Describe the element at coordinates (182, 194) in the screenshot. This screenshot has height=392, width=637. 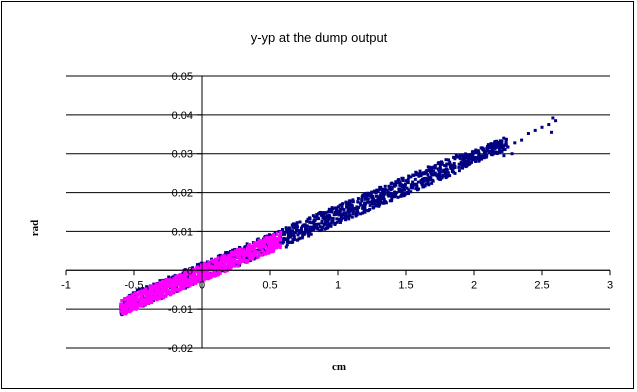
I see `y-tick-label: 0.02` at that location.